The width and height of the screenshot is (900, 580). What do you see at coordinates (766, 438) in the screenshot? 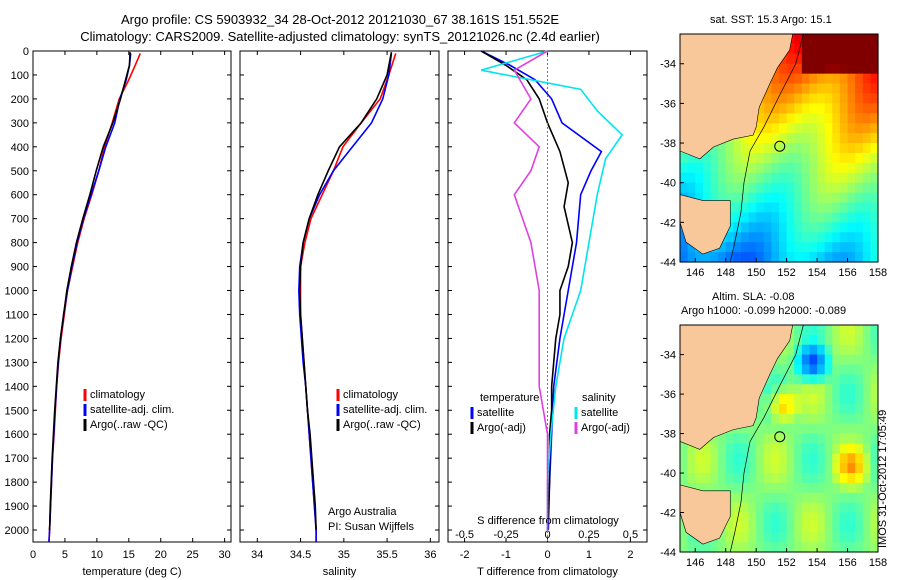
I see `shelf-contour` at bounding box center [766, 438].